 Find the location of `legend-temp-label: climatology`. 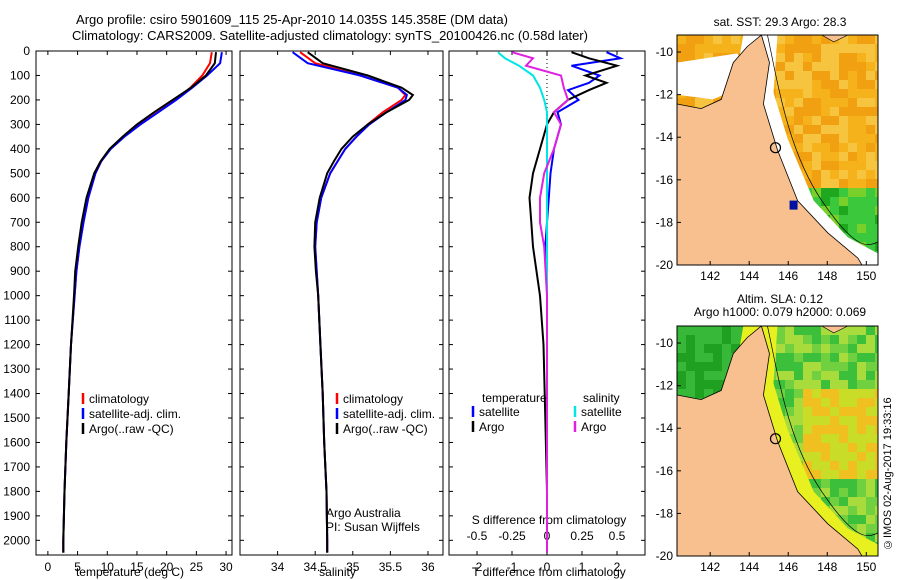

legend-temp-label: climatology is located at coordinates (119, 399).